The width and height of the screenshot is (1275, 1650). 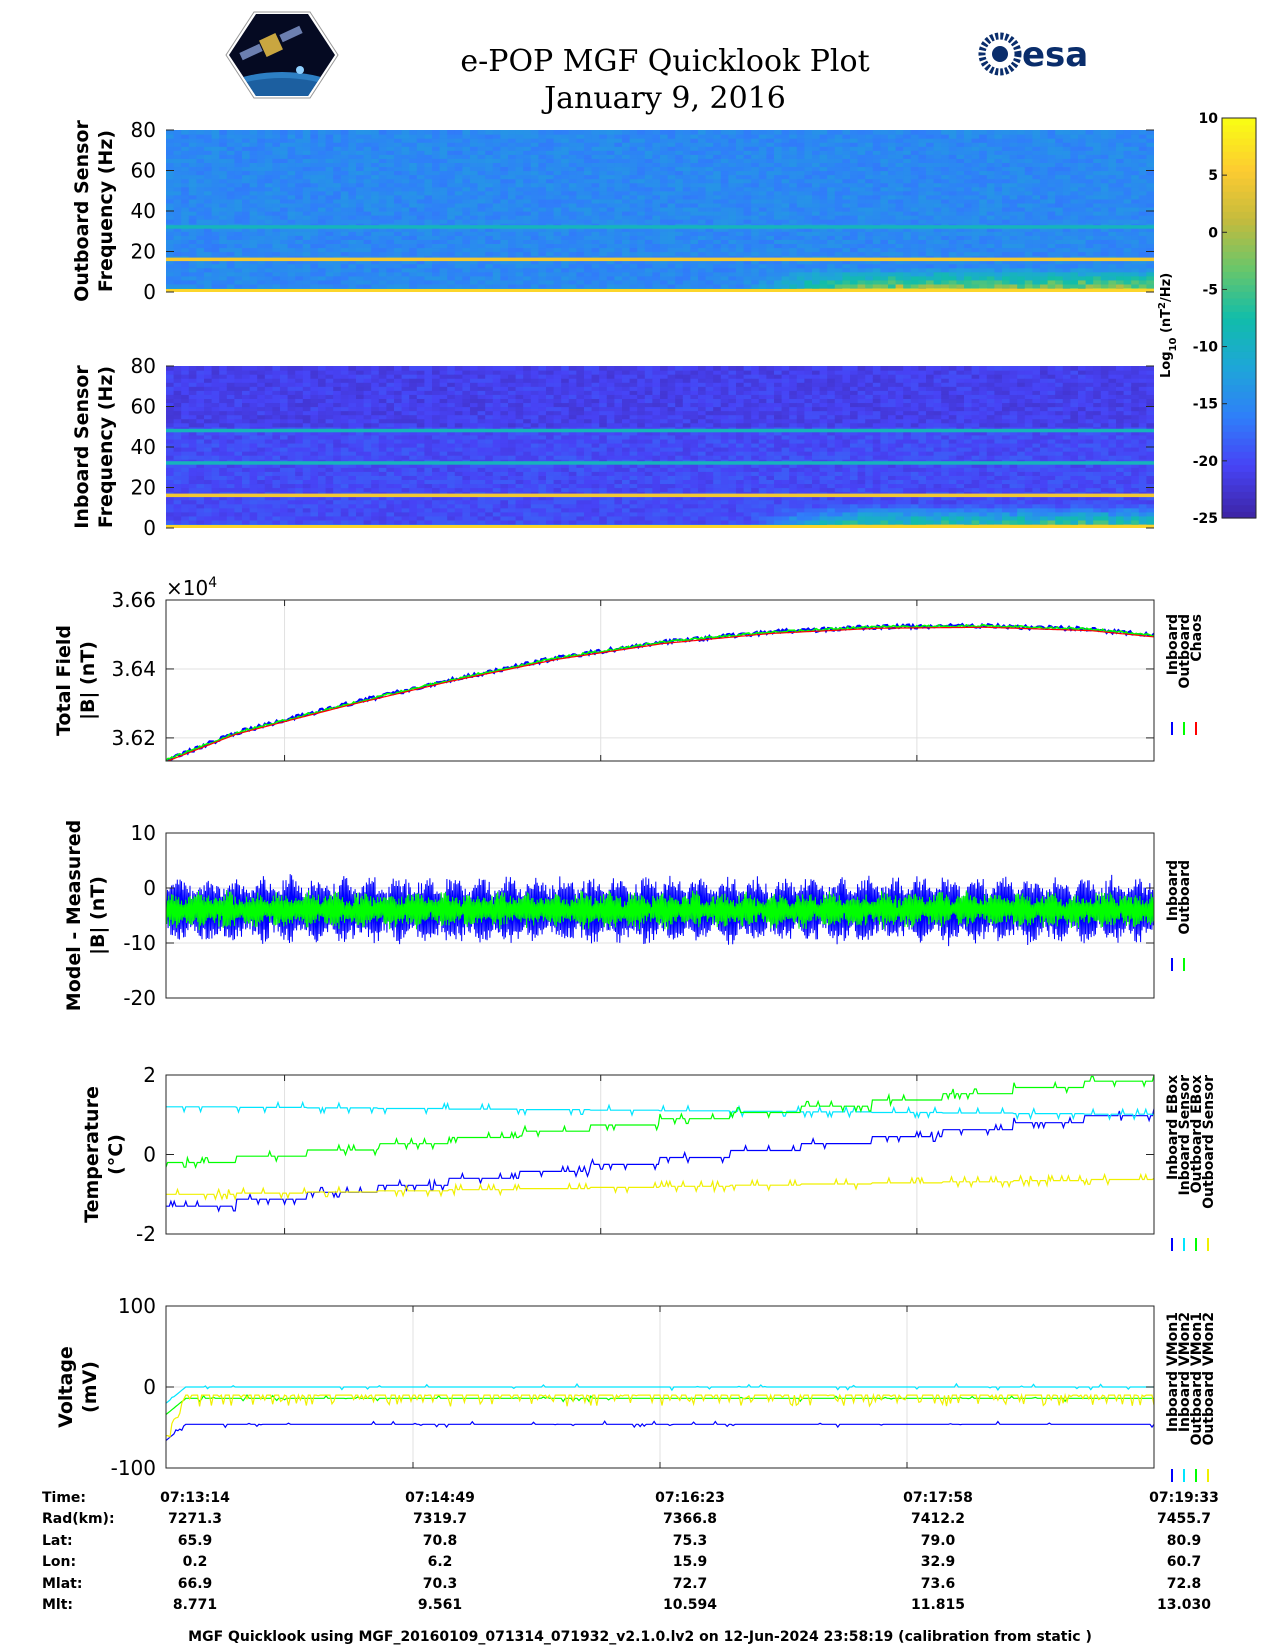 I want to click on figure-title: e-POP MGF Quicklook Plot, so click(x=664, y=61).